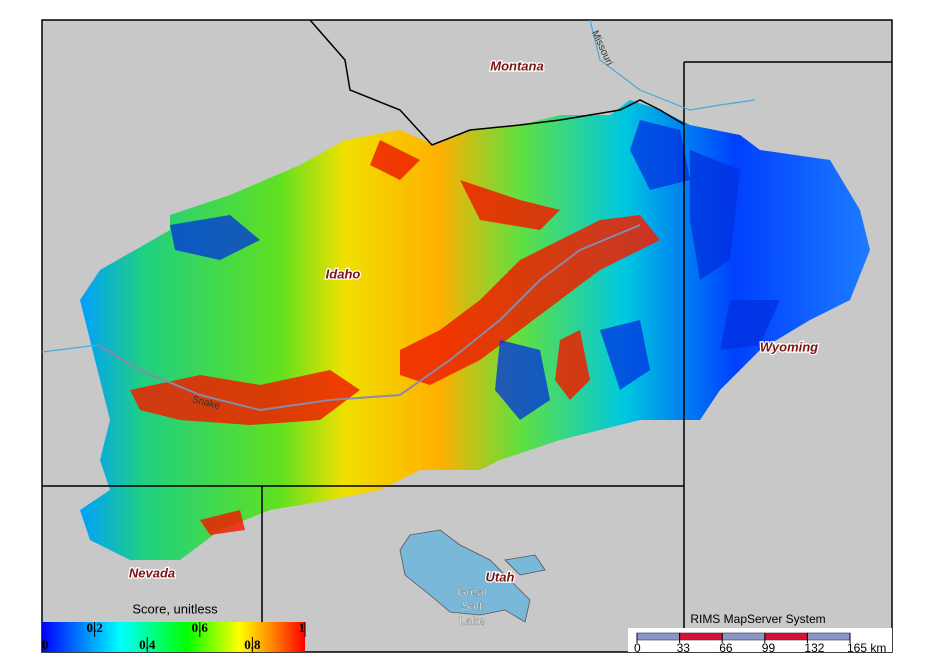 The width and height of the screenshot is (934, 672). What do you see at coordinates (637, 648) in the screenshot?
I see `scale-label: 0` at bounding box center [637, 648].